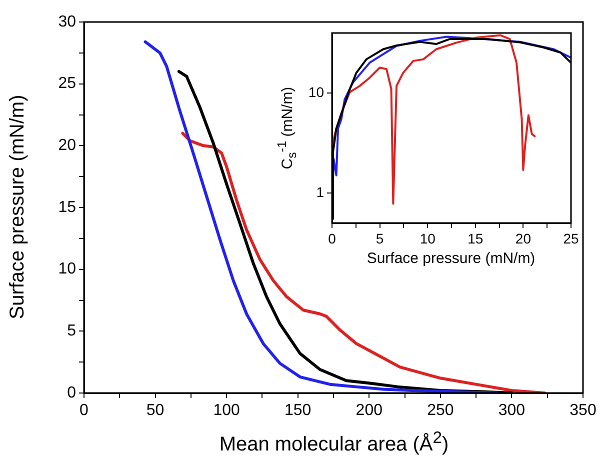 The height and width of the screenshot is (461, 600). Describe the element at coordinates (226, 411) in the screenshot. I see `x-tick-label: 100` at that location.